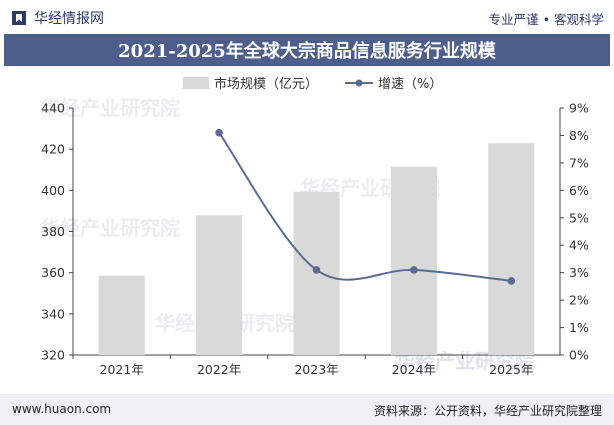 The width and height of the screenshot is (614, 425). Describe the element at coordinates (579, 300) in the screenshot. I see `y-right-tick-label: 2%` at that location.